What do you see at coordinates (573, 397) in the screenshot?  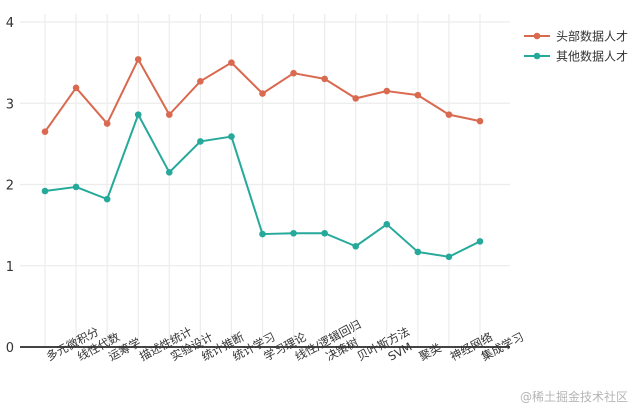 I see `watermark: @稀土掘金技术社区` at bounding box center [573, 397].